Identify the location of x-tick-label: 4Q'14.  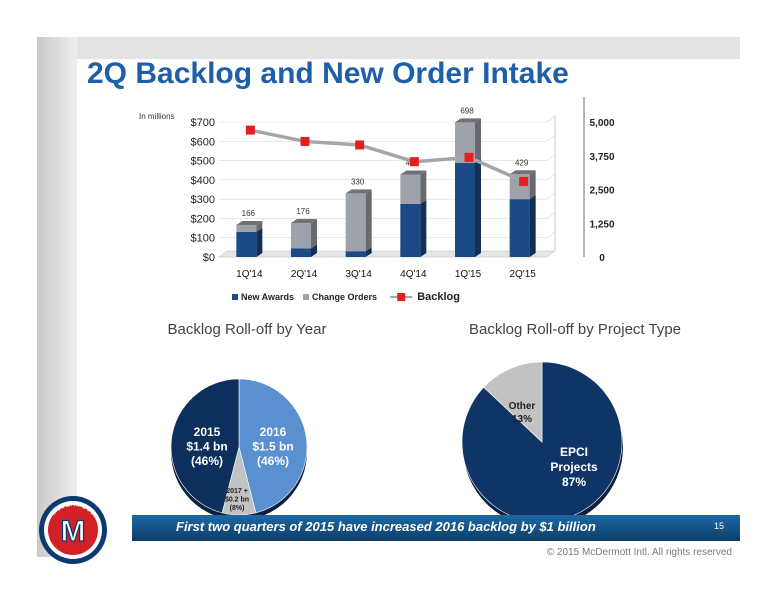
(413, 274).